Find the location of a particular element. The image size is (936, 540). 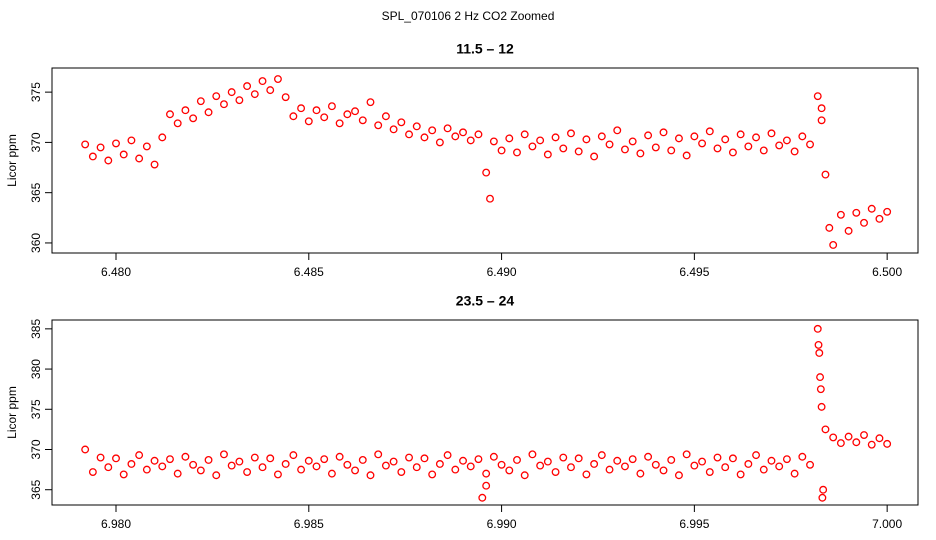

x-tick-label: 6.500 is located at coordinates (887, 272).